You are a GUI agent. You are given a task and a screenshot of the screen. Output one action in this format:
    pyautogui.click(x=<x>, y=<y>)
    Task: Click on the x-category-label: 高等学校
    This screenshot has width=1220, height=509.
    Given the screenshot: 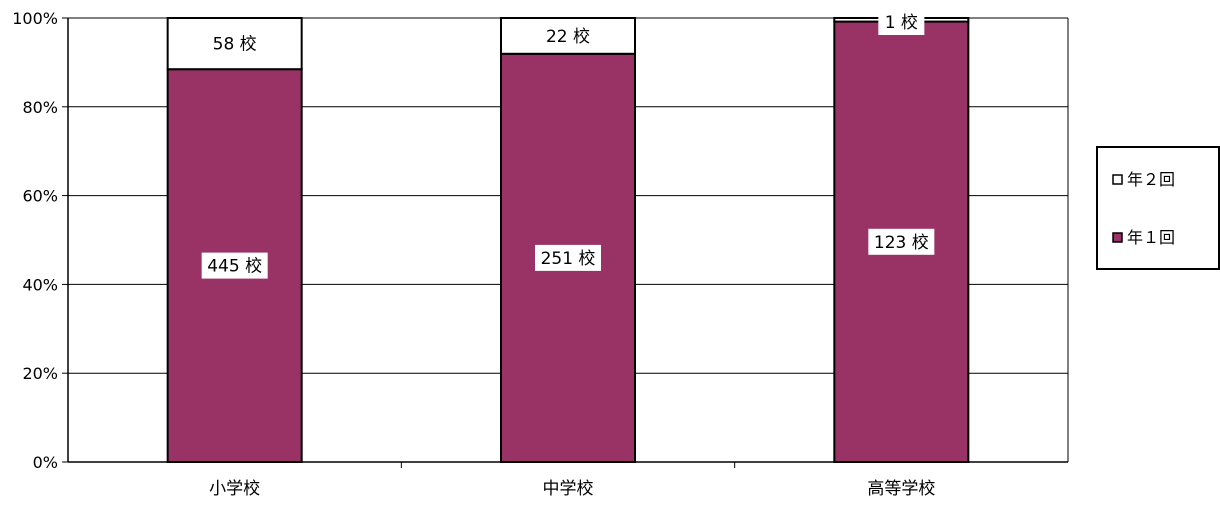 What is the action you would take?
    pyautogui.click(x=901, y=489)
    